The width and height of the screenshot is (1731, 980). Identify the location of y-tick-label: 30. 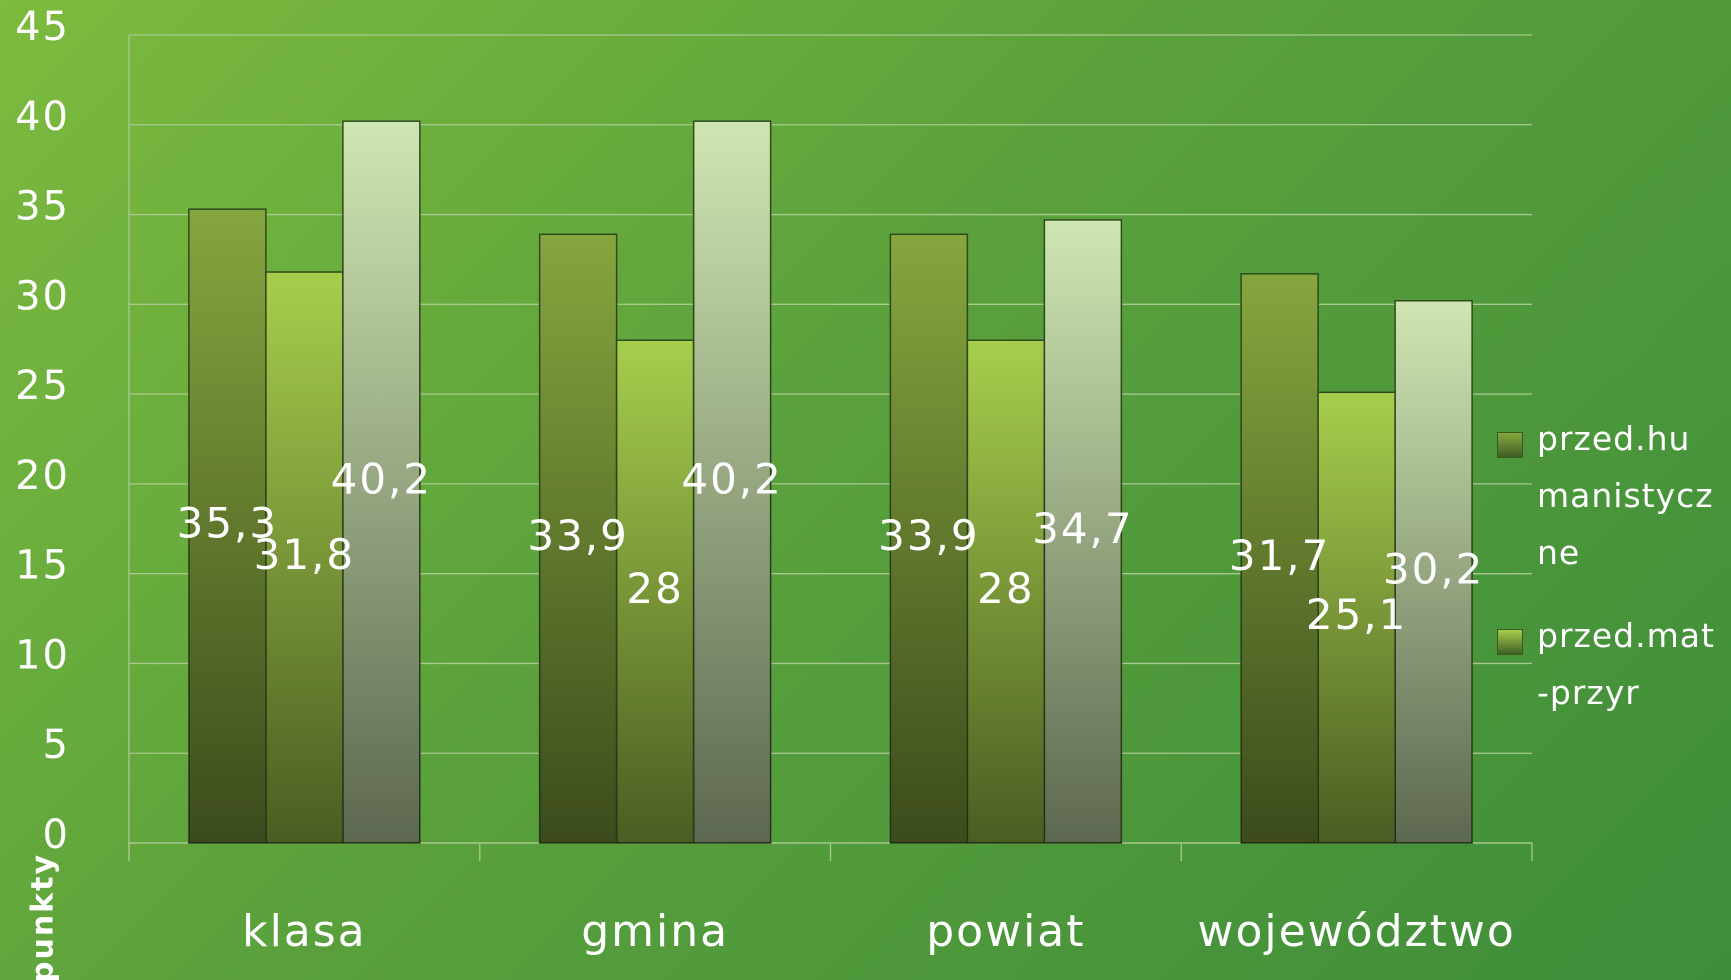
(42, 296).